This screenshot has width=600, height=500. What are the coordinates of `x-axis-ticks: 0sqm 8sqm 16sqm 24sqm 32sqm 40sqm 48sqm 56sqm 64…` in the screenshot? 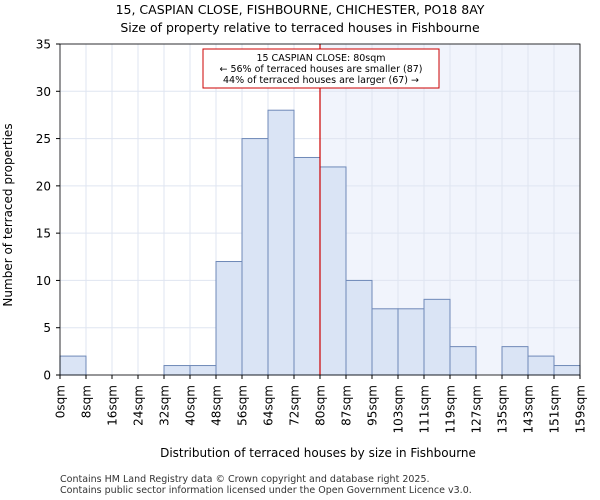 It's located at (321, 404).